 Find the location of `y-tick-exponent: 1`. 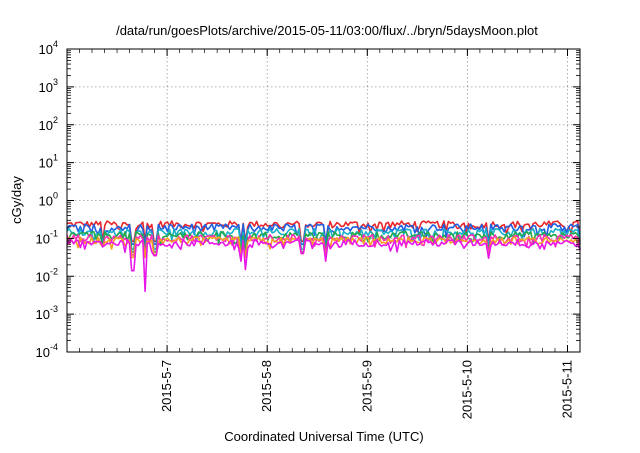

y-tick-exponent: 1 is located at coordinates (55, 158).